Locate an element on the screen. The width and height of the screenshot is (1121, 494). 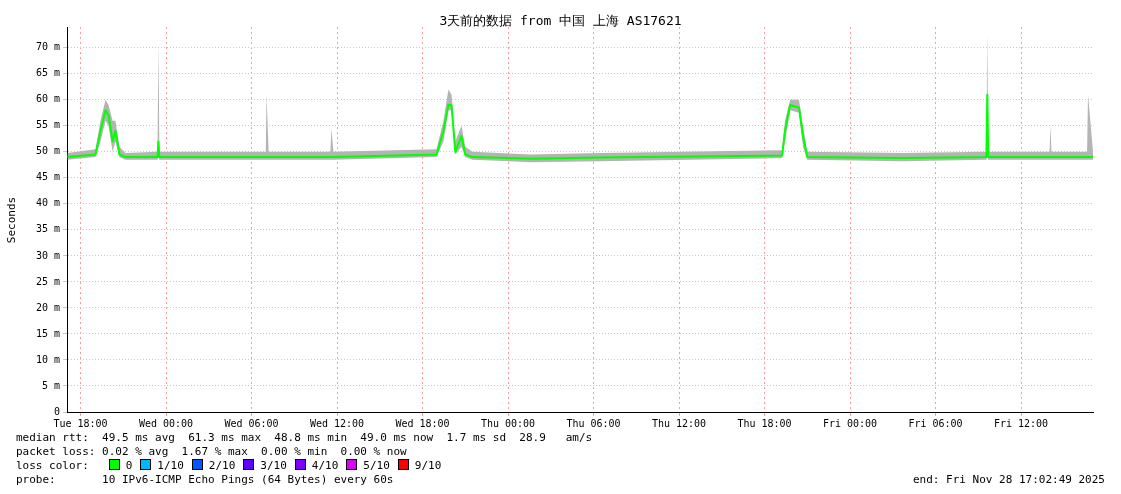
y-tick-label: 25 m is located at coordinates (47, 281).